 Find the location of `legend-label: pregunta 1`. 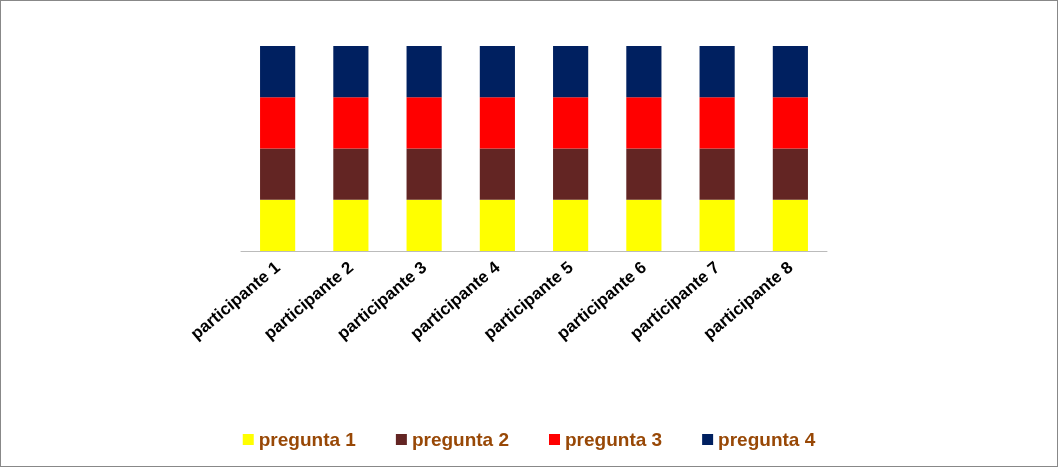

legend-label: pregunta 1 is located at coordinates (307, 439).